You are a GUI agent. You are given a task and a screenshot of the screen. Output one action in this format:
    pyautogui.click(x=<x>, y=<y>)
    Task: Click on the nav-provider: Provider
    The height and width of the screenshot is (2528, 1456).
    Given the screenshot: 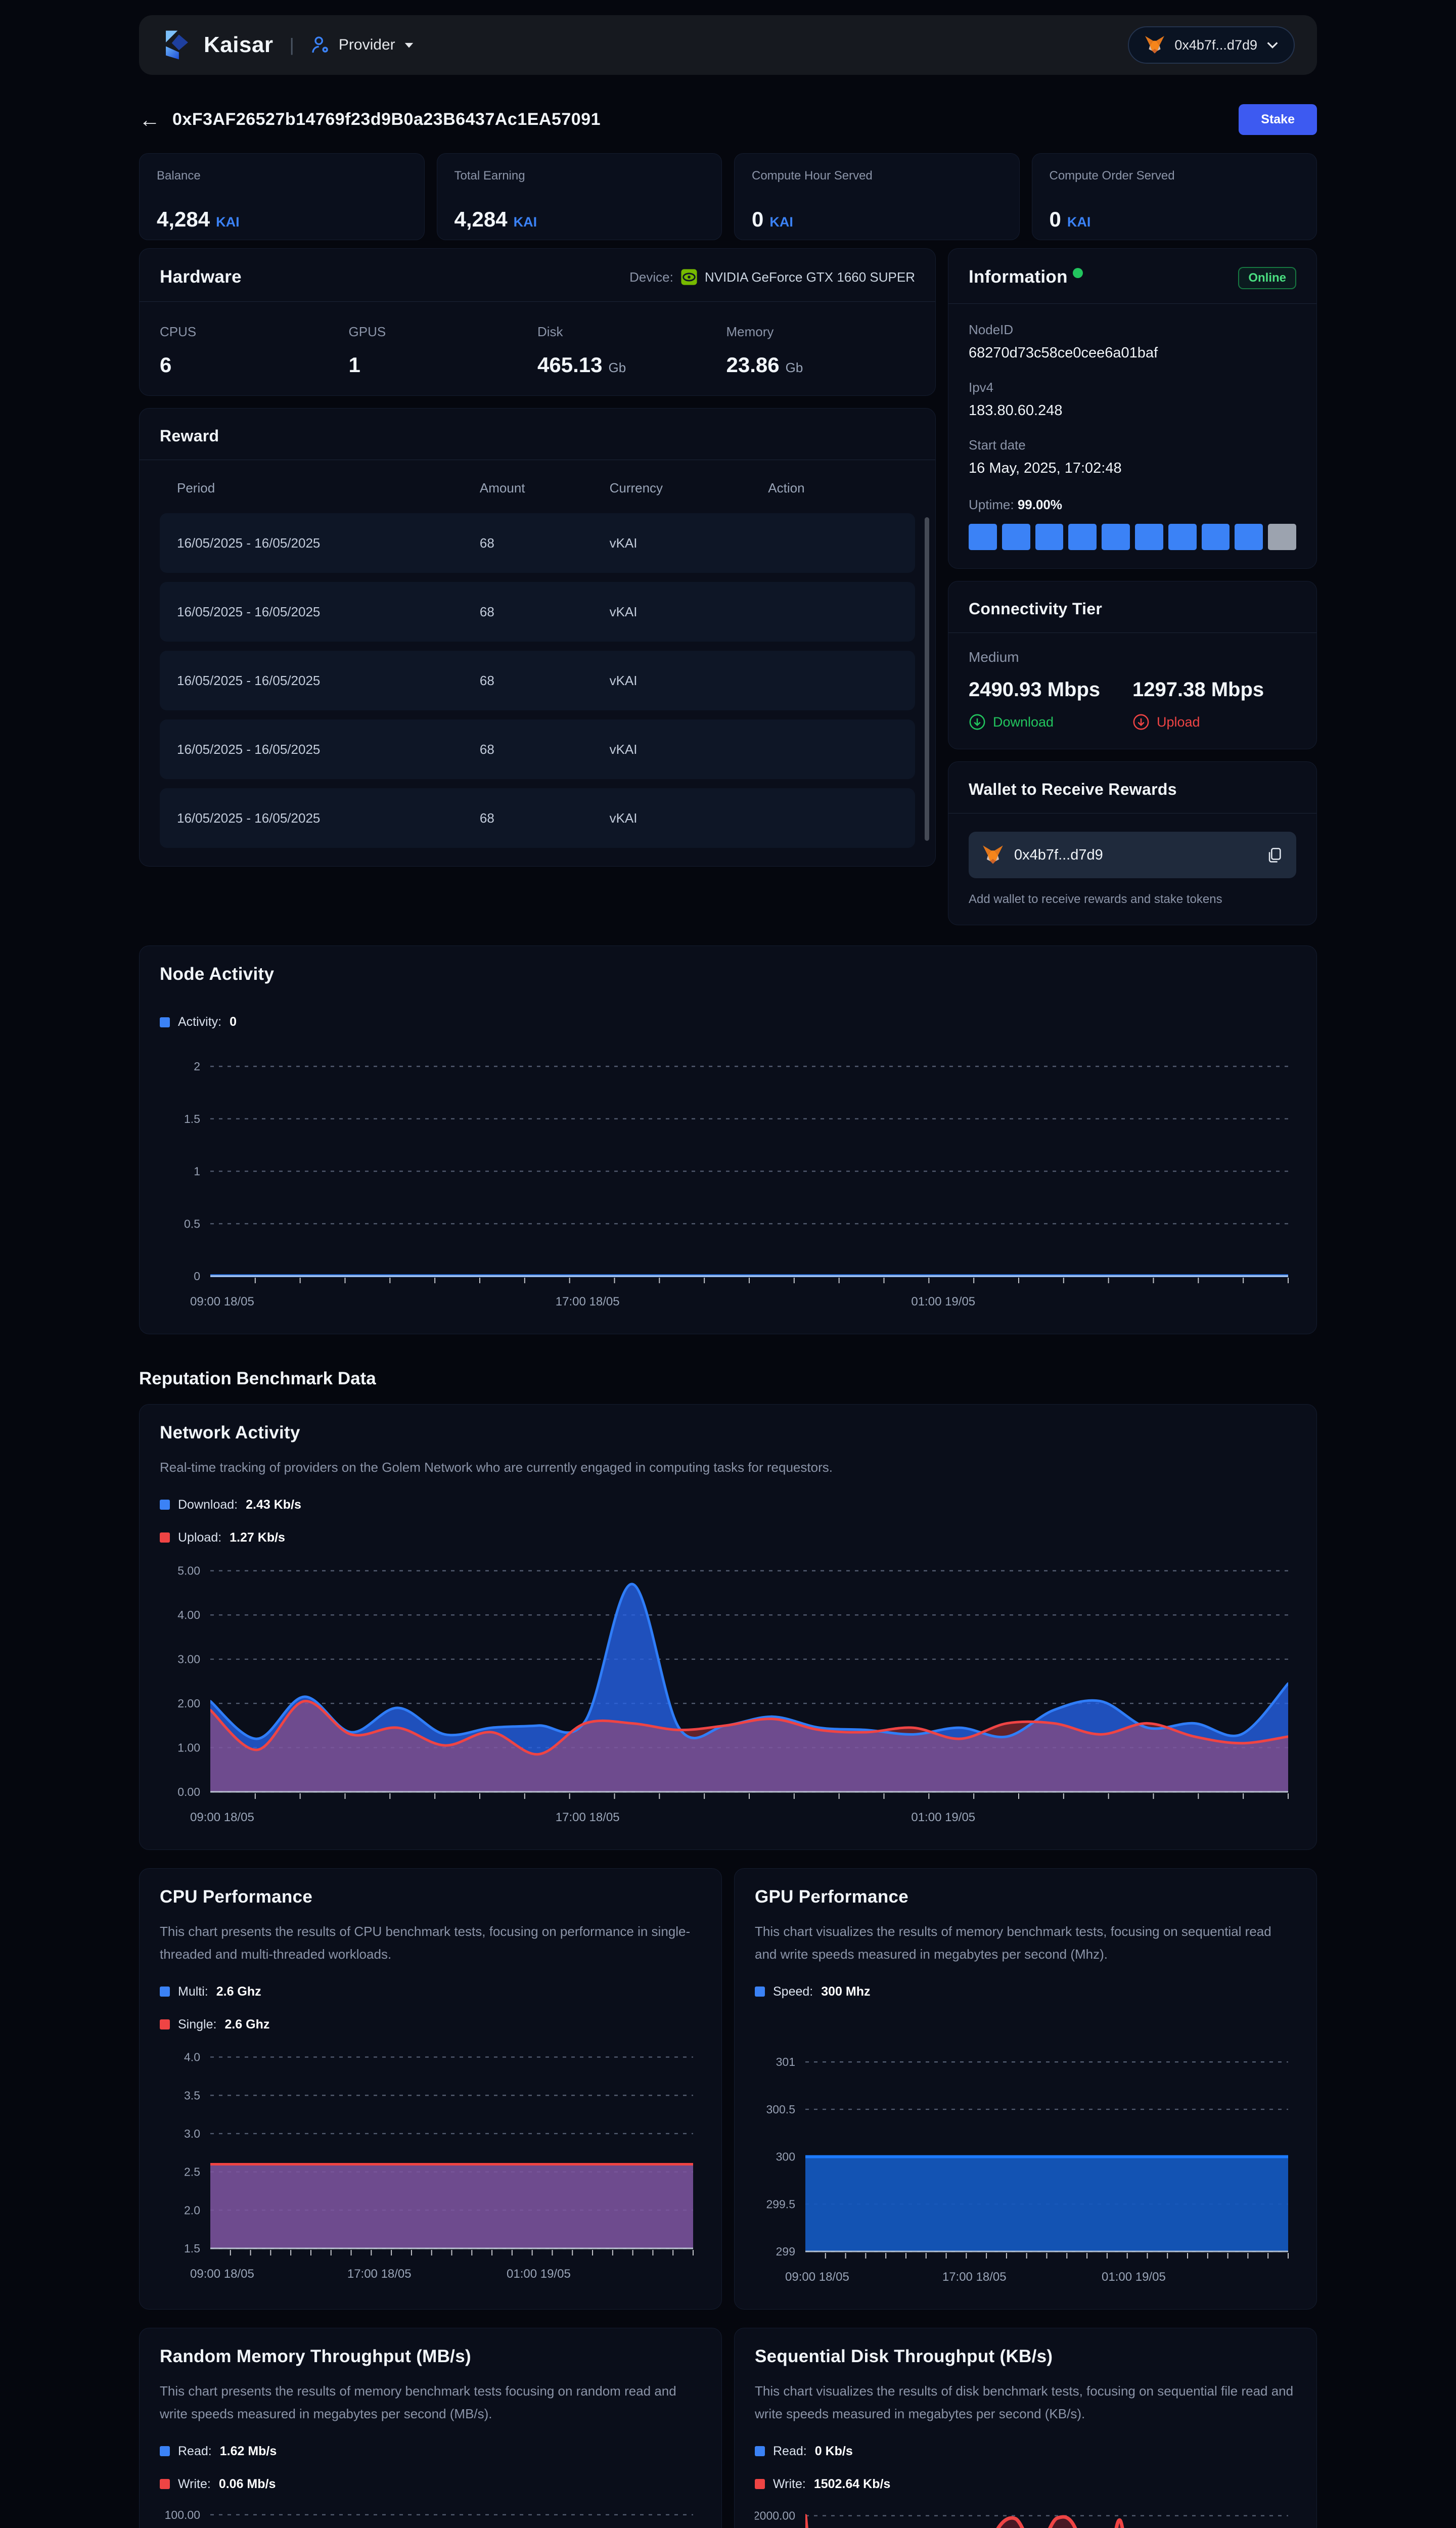 What is the action you would take?
    pyautogui.click(x=362, y=45)
    